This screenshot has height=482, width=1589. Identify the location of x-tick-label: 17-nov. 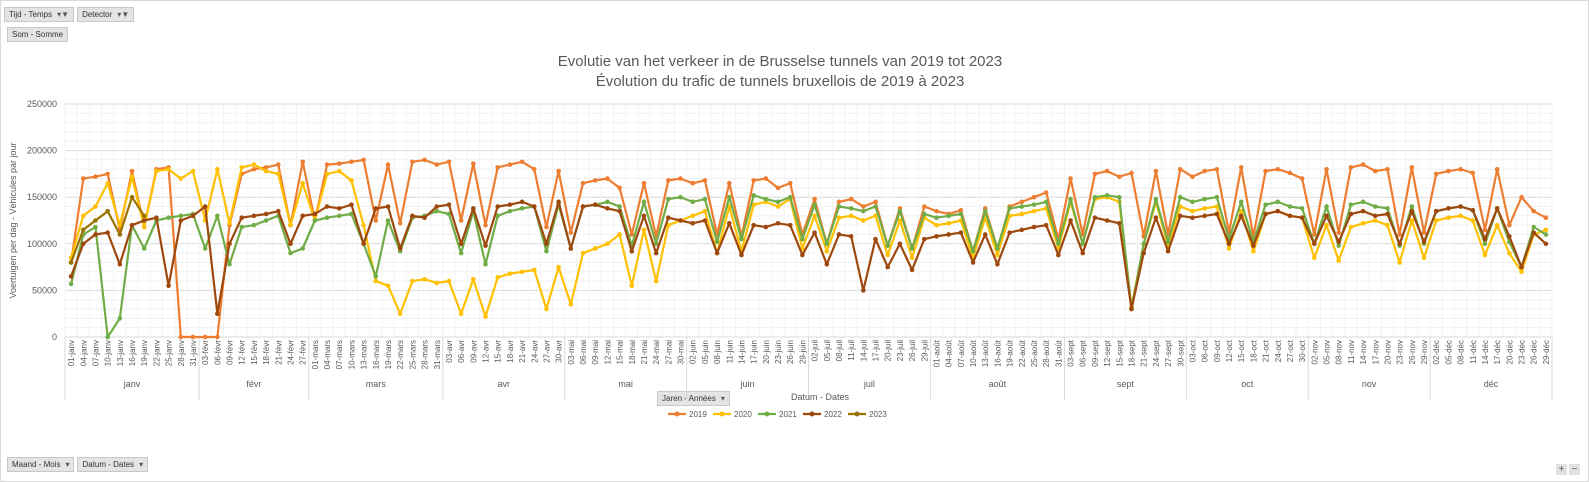
(1375, 352).